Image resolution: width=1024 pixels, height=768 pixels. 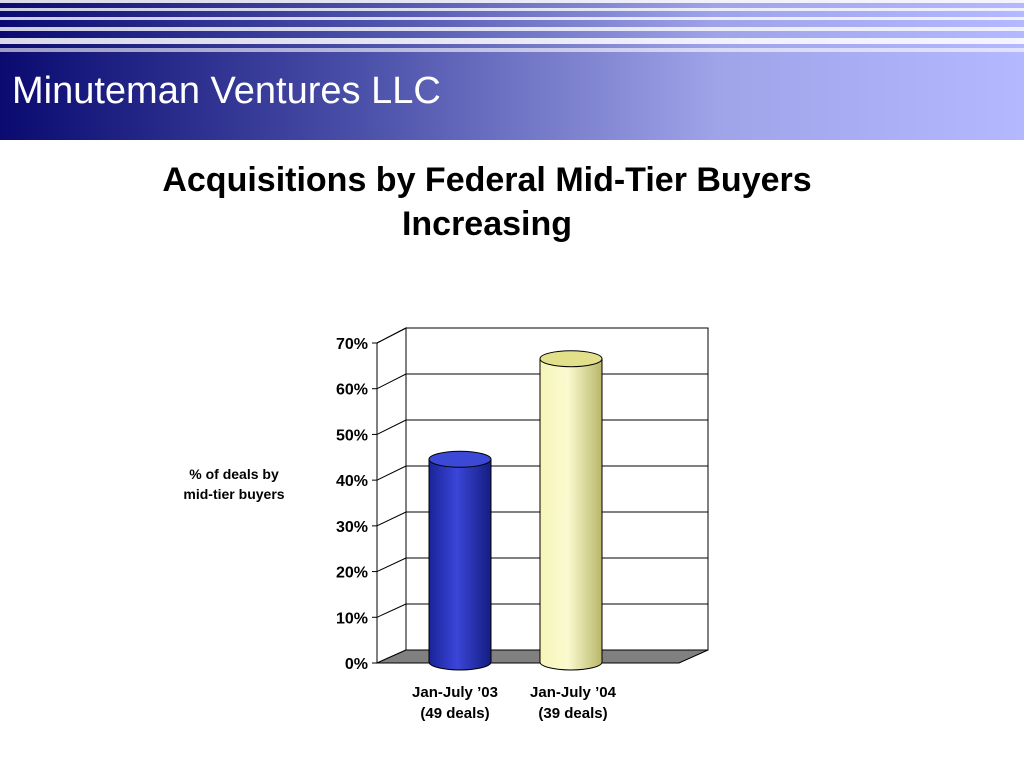 I want to click on company-name: Minuteman Ventures LLC, so click(x=226, y=91).